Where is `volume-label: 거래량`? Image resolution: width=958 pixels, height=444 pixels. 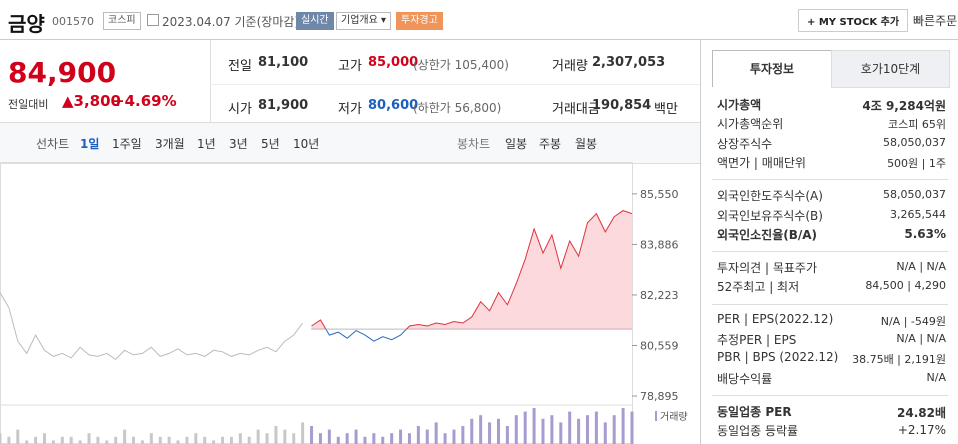
volume-label: 거래량 is located at coordinates (674, 417).